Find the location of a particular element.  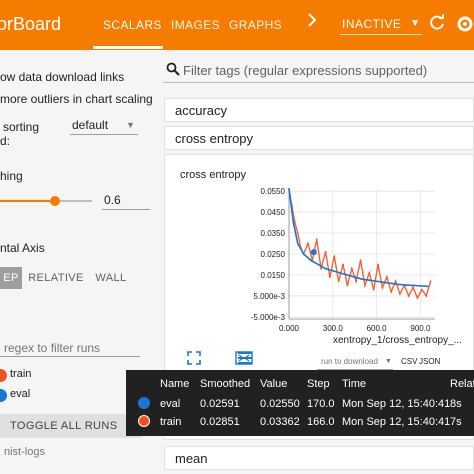

sorting-select: default ▼ is located at coordinates (104, 125).